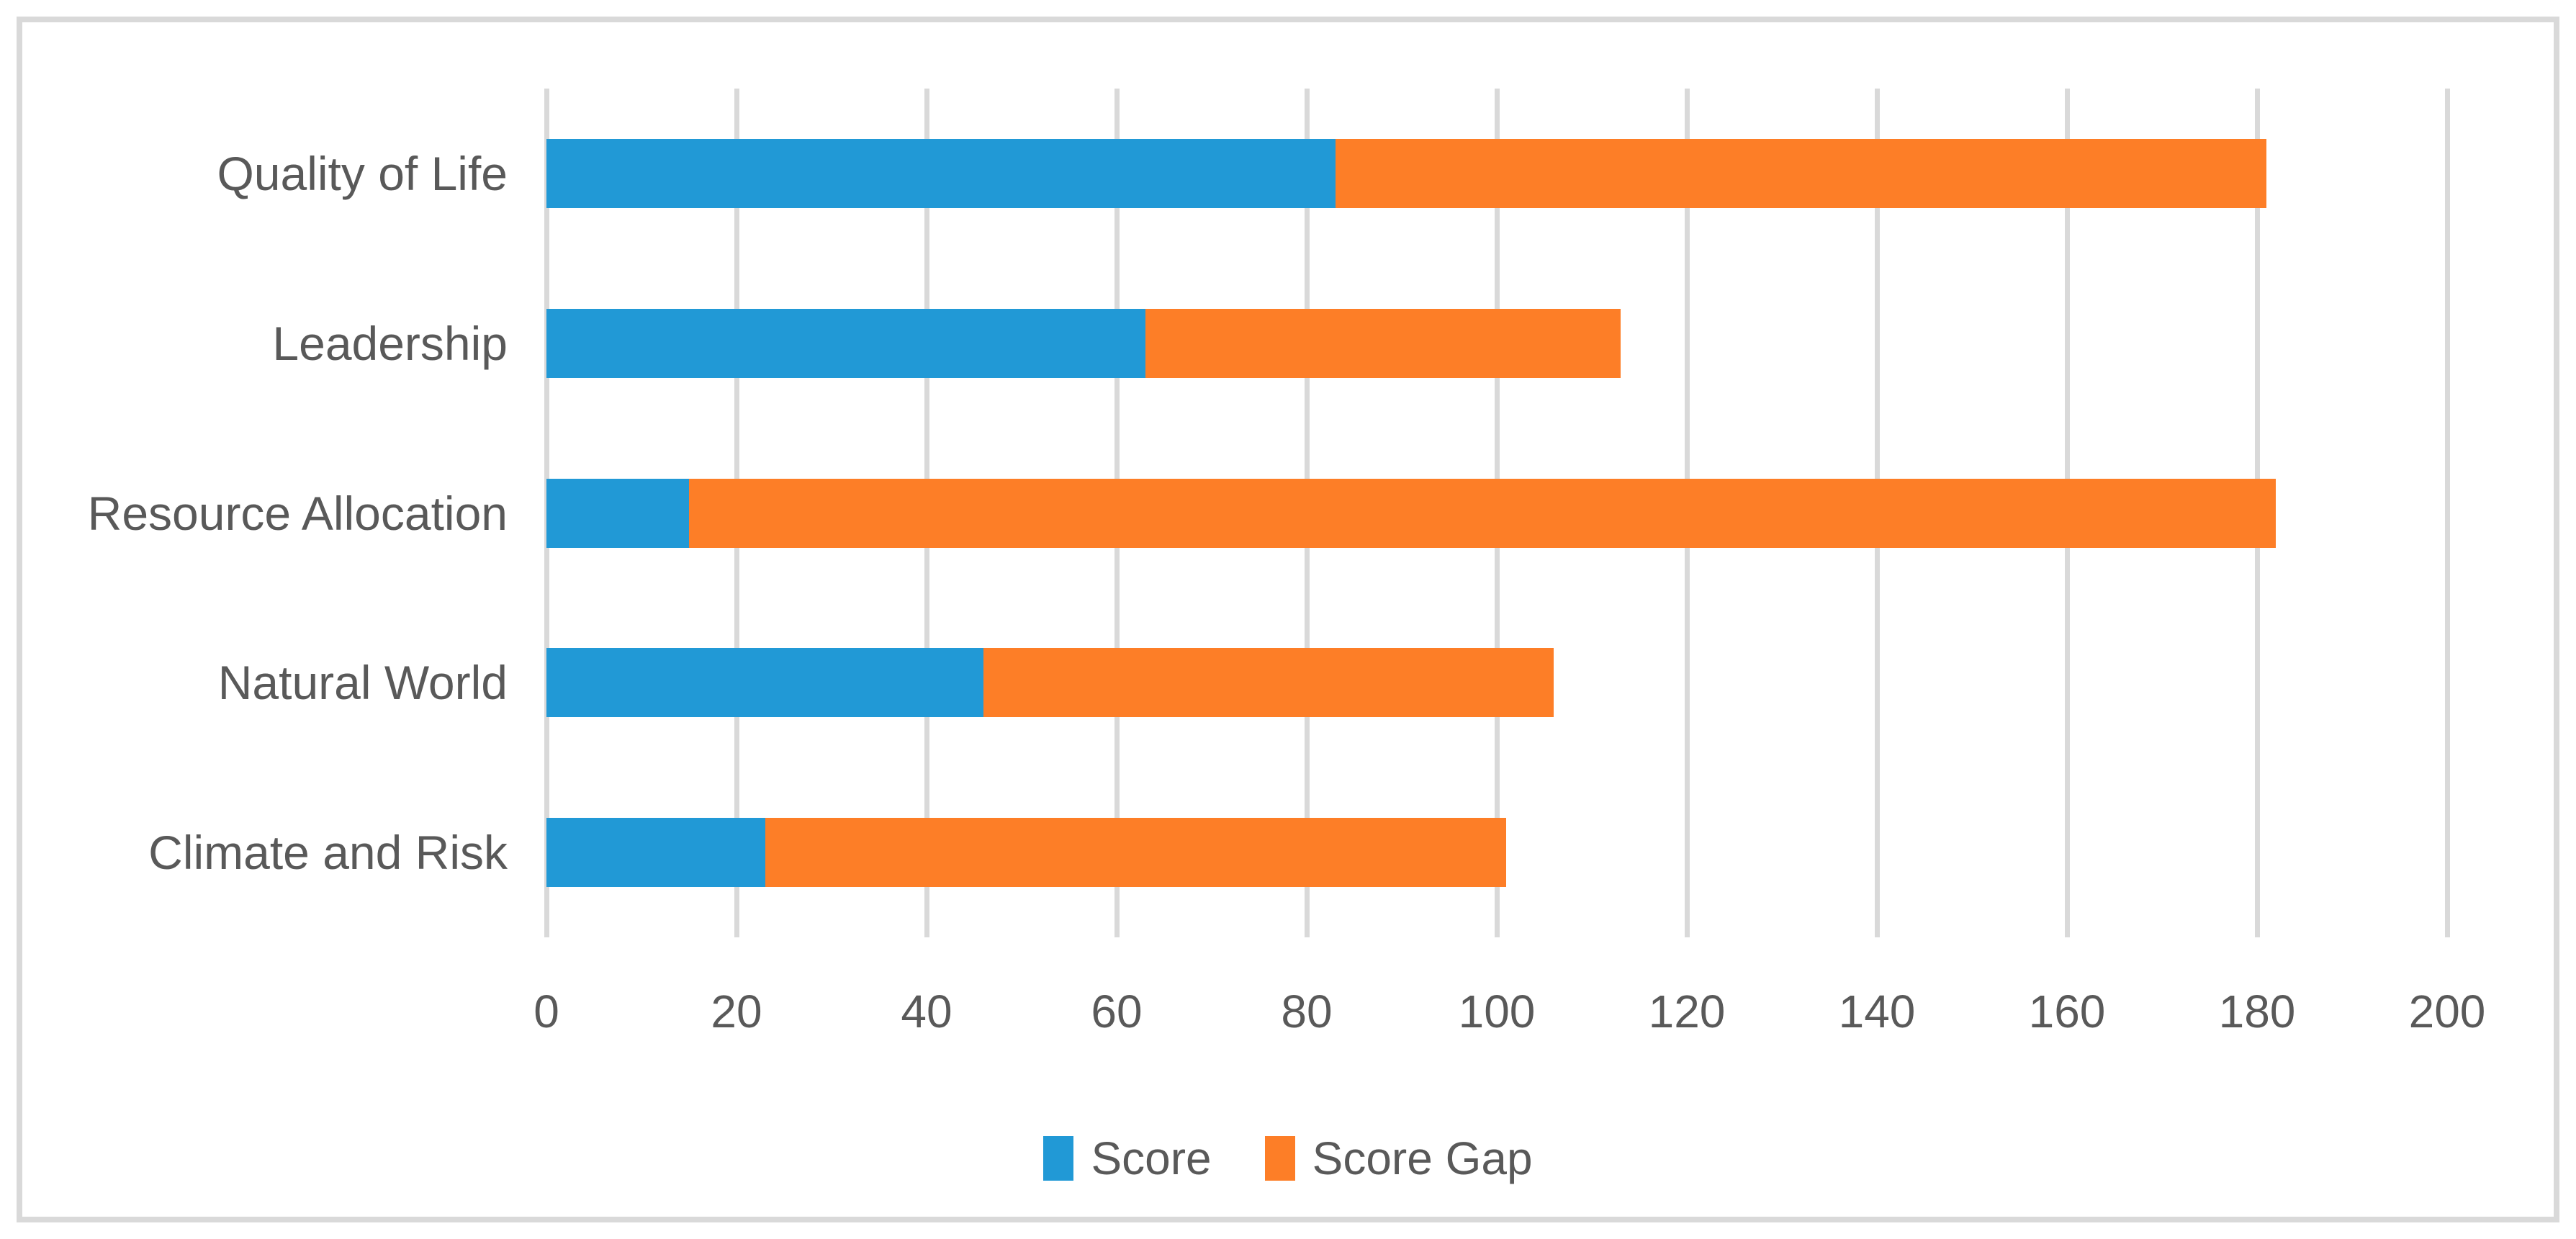 This screenshot has height=1239, width=2576. I want to click on x-axis-tick-label: 120, so click(1687, 1011).